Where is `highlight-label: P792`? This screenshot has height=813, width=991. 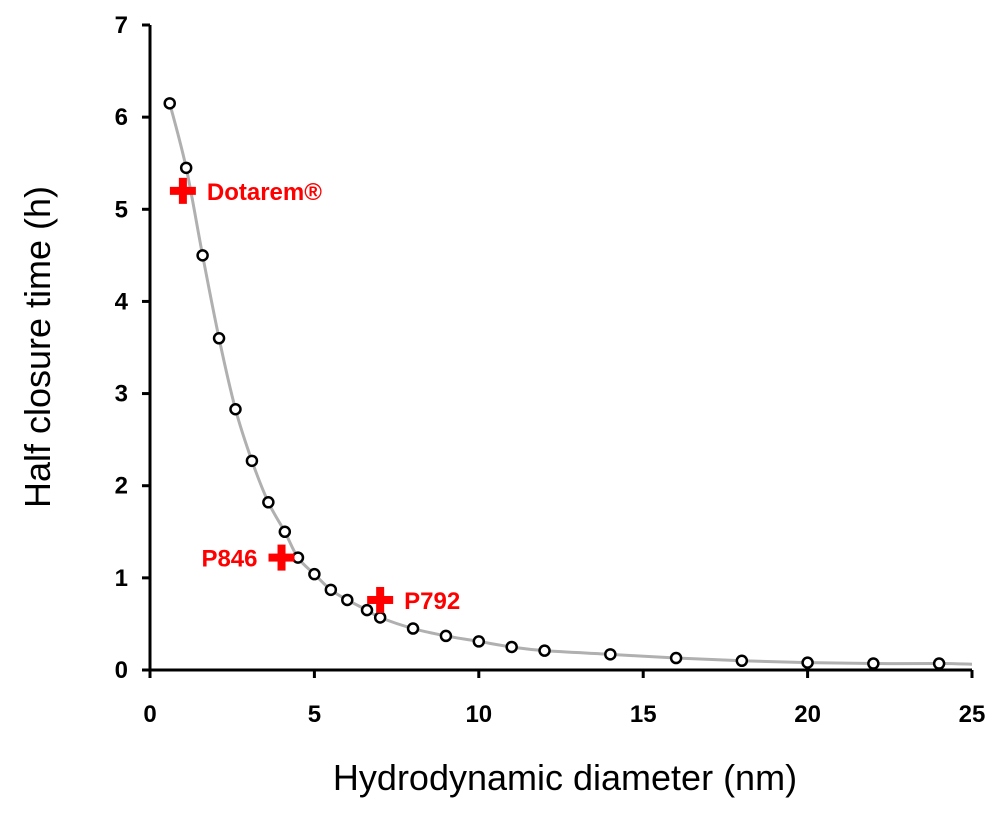
highlight-label: P792 is located at coordinates (432, 601).